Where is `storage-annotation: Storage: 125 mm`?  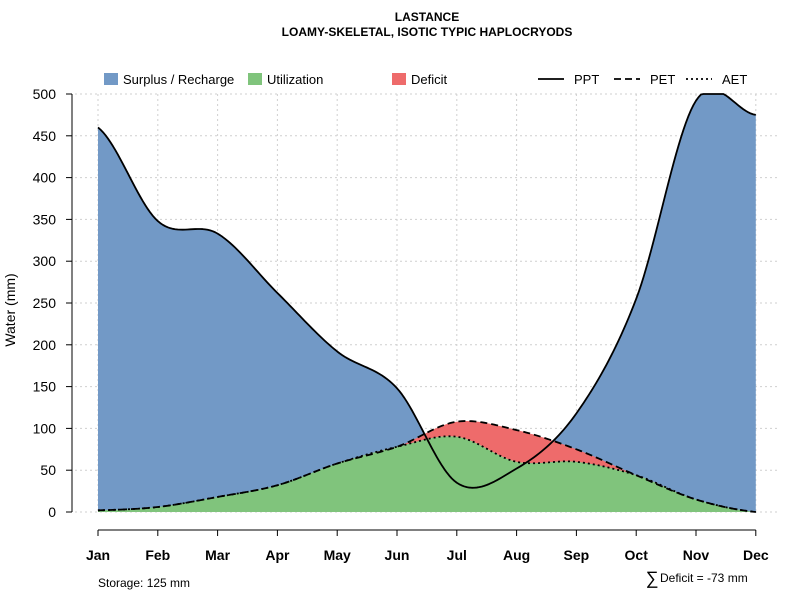
storage-annotation: Storage: 125 mm is located at coordinates (144, 583).